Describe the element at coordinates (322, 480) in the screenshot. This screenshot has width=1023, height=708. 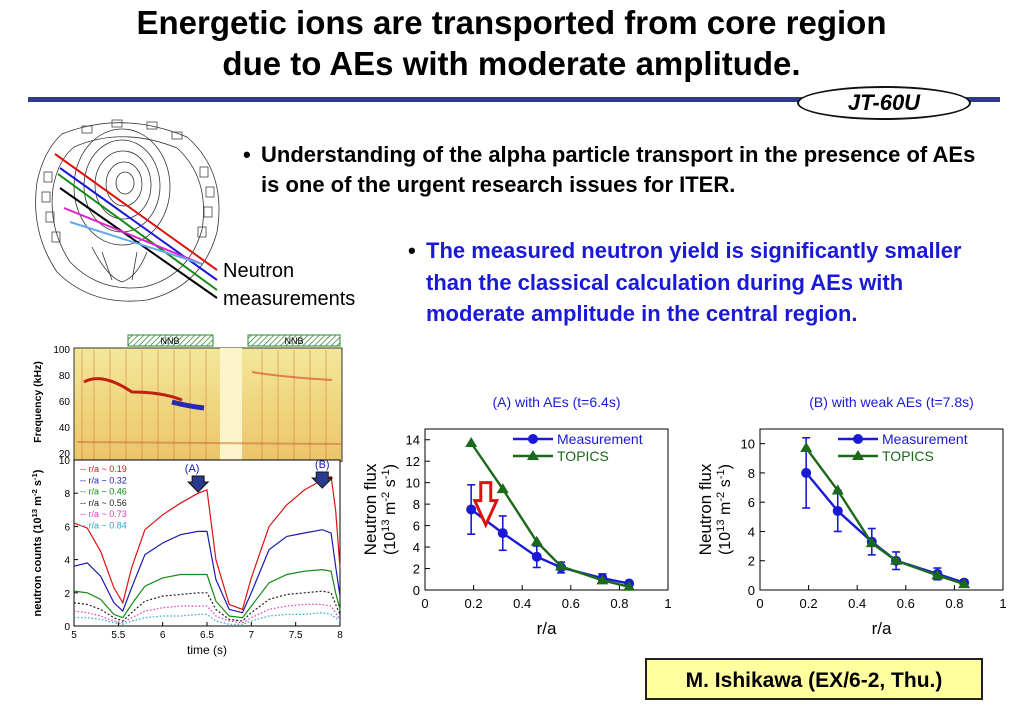
I see `tt-marker-b-arrow` at that location.